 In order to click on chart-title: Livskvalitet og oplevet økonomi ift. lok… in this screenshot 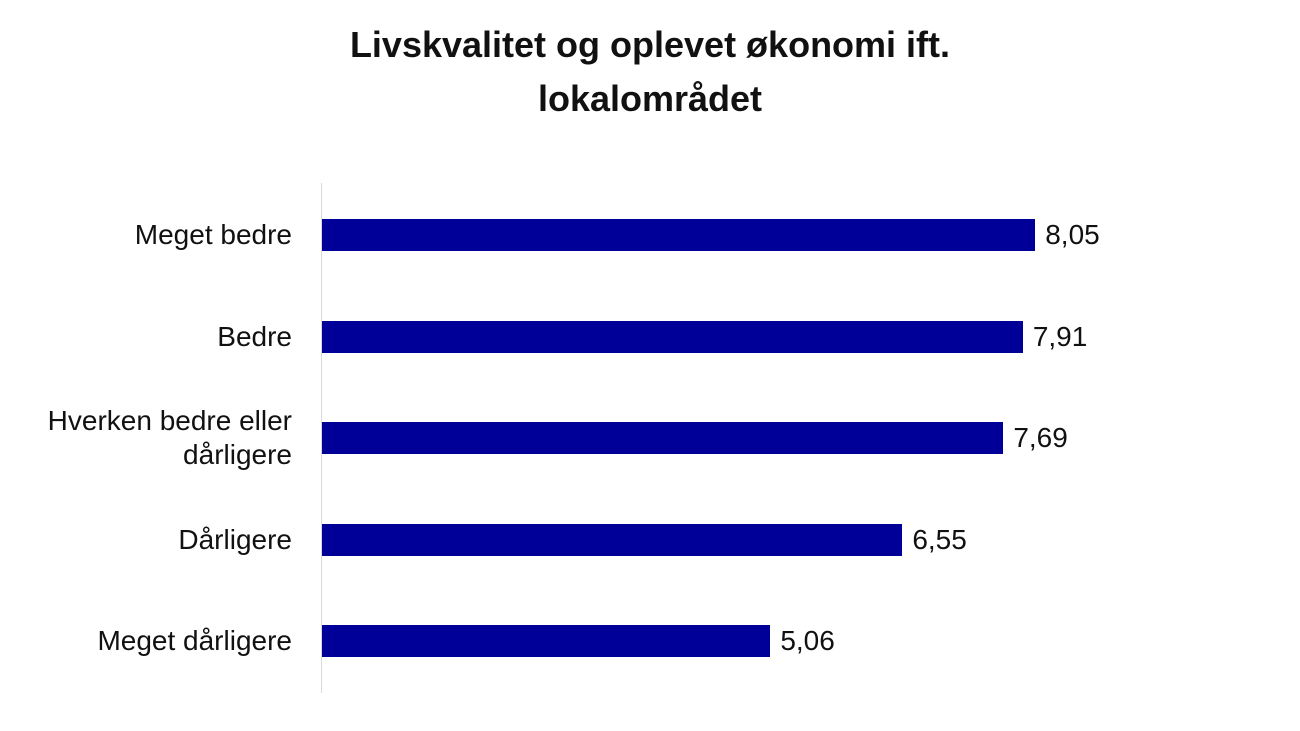, I will do `click(650, 71)`.